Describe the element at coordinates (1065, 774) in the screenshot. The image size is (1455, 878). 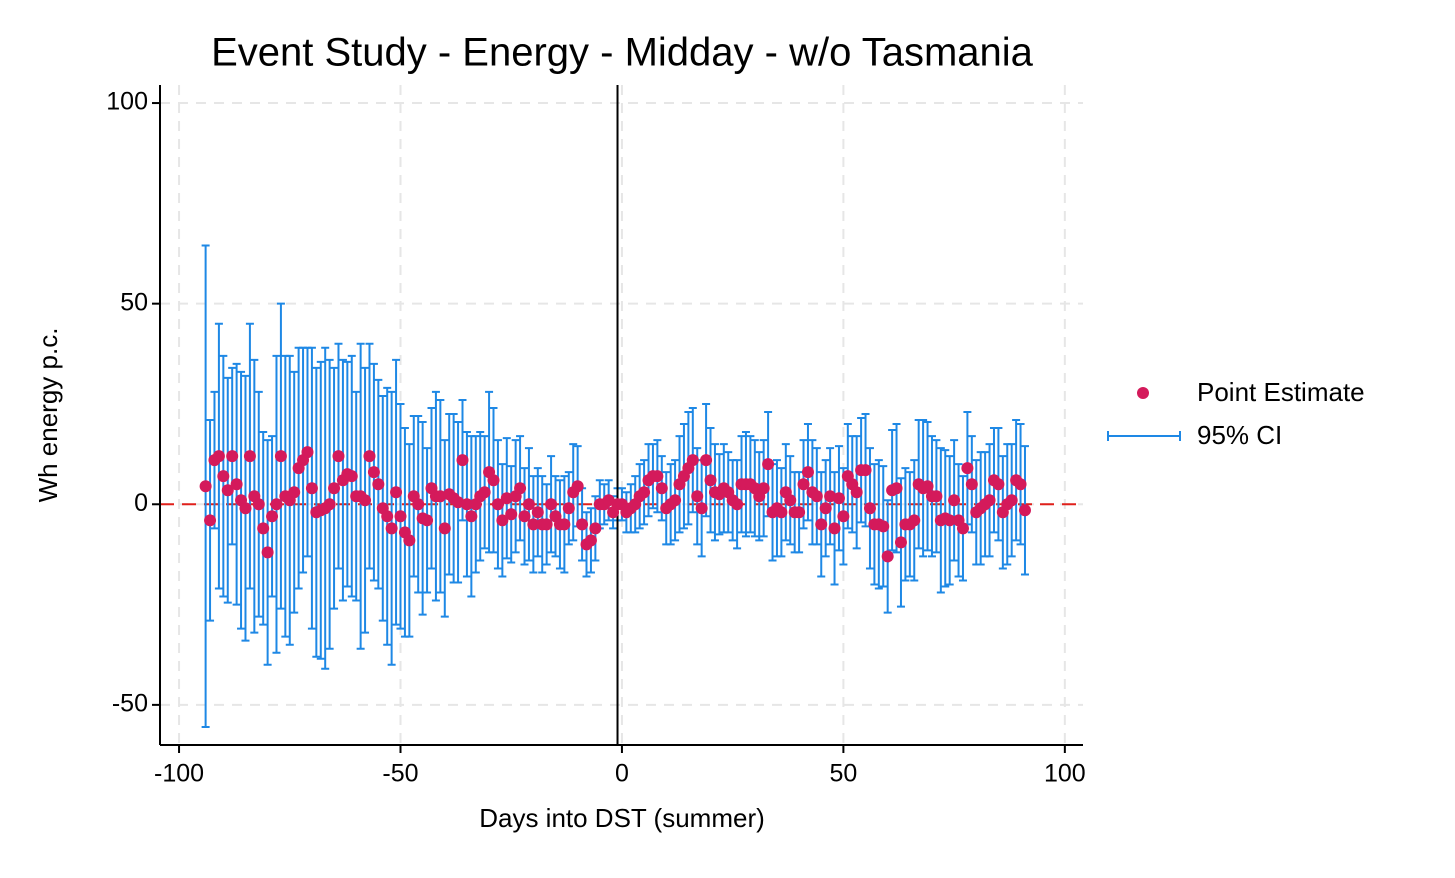
I see `x-tick-label: 100` at that location.